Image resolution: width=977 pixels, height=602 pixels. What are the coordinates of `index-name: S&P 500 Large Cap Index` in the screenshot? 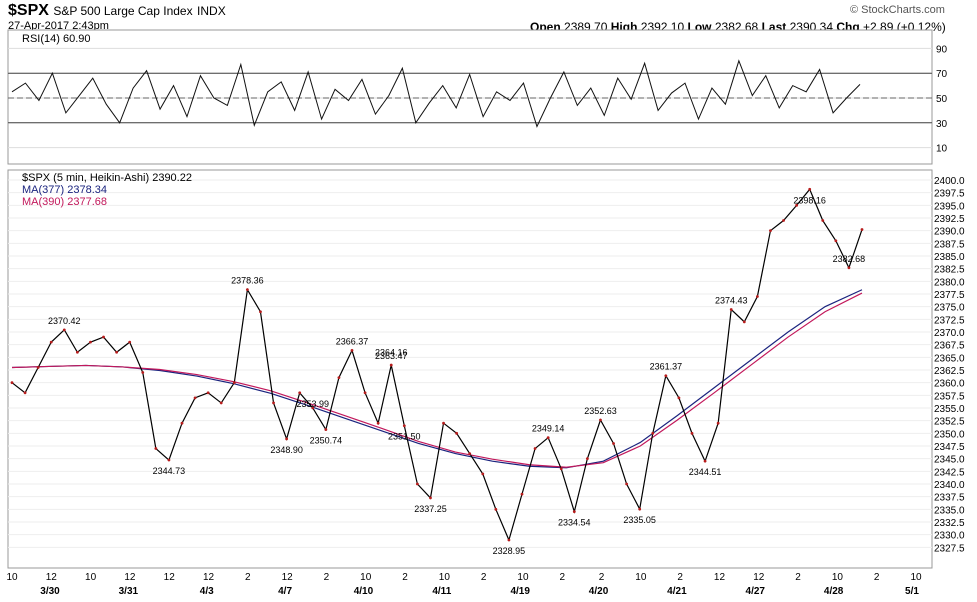 It's located at (123, 11).